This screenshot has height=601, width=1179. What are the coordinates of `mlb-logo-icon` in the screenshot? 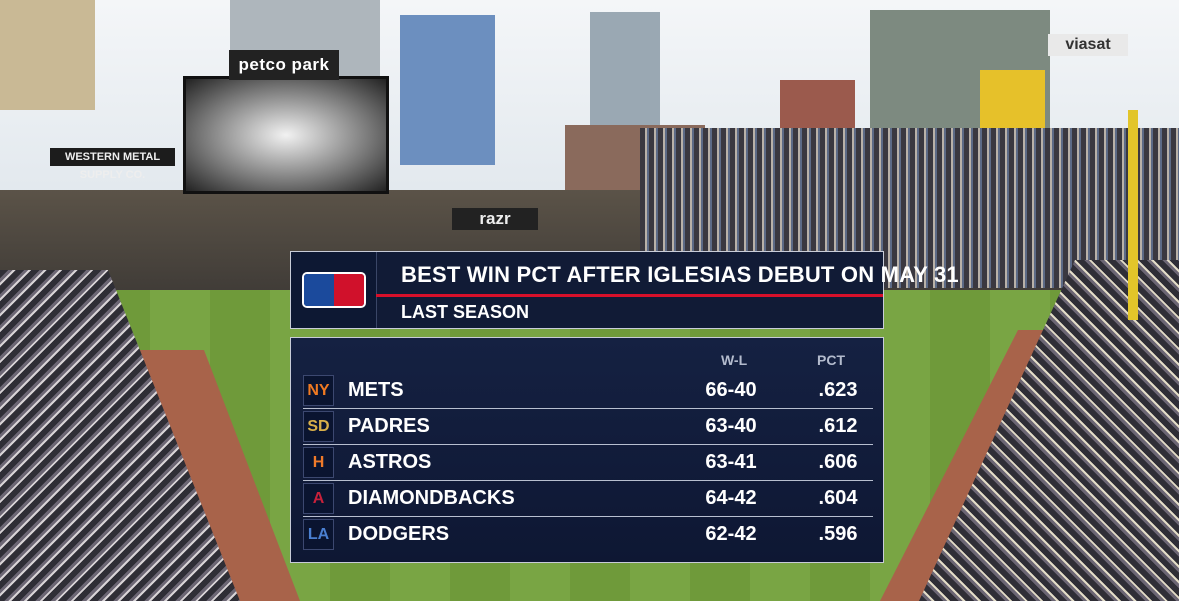 It's located at (333, 290).